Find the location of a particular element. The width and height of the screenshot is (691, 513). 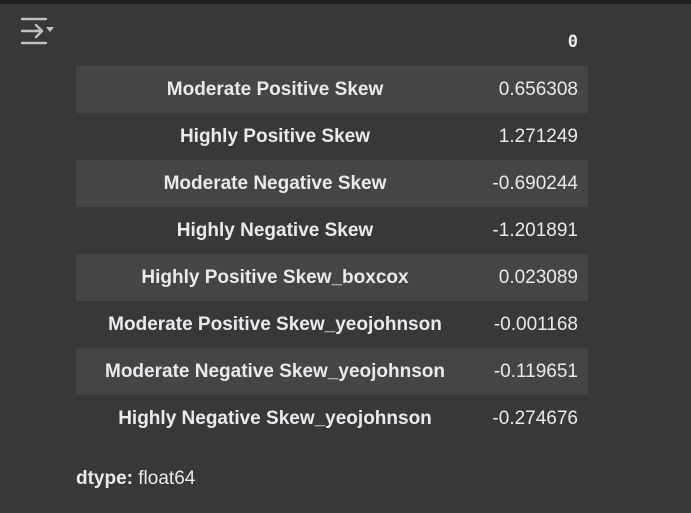

dtype-value: float64 is located at coordinates (167, 478).